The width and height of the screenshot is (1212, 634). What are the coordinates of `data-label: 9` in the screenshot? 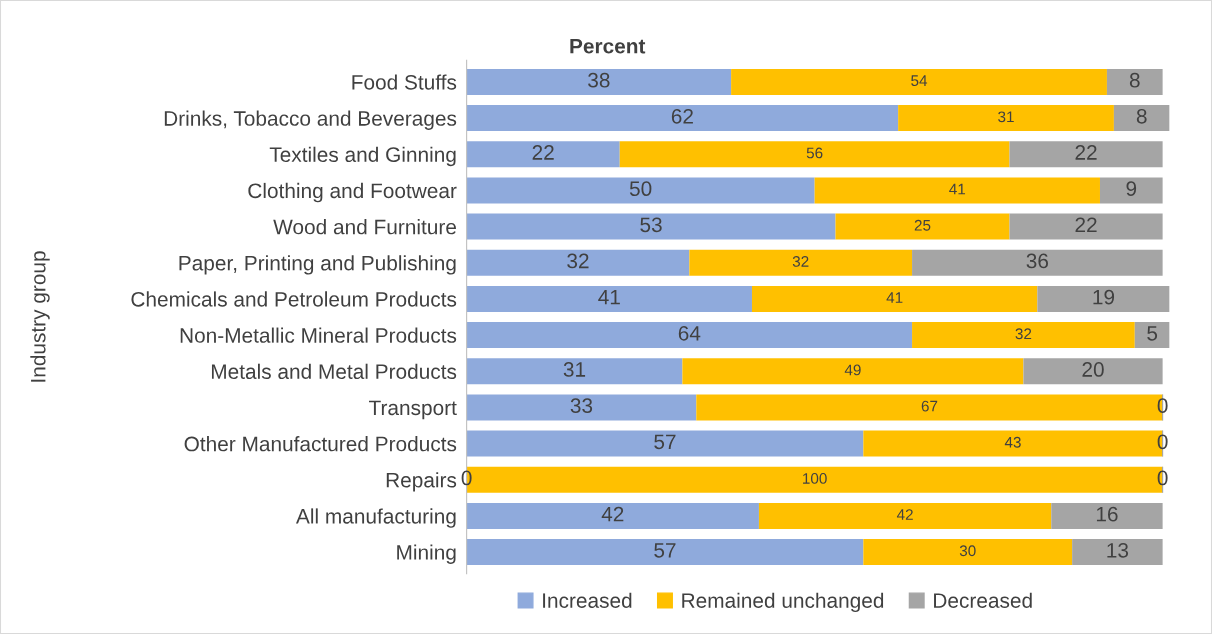 It's located at (1131, 189).